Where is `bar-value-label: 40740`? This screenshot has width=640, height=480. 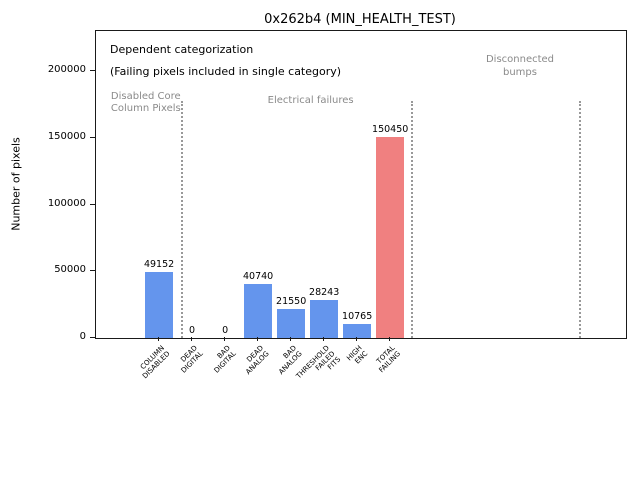 bar-value-label: 40740 is located at coordinates (258, 276).